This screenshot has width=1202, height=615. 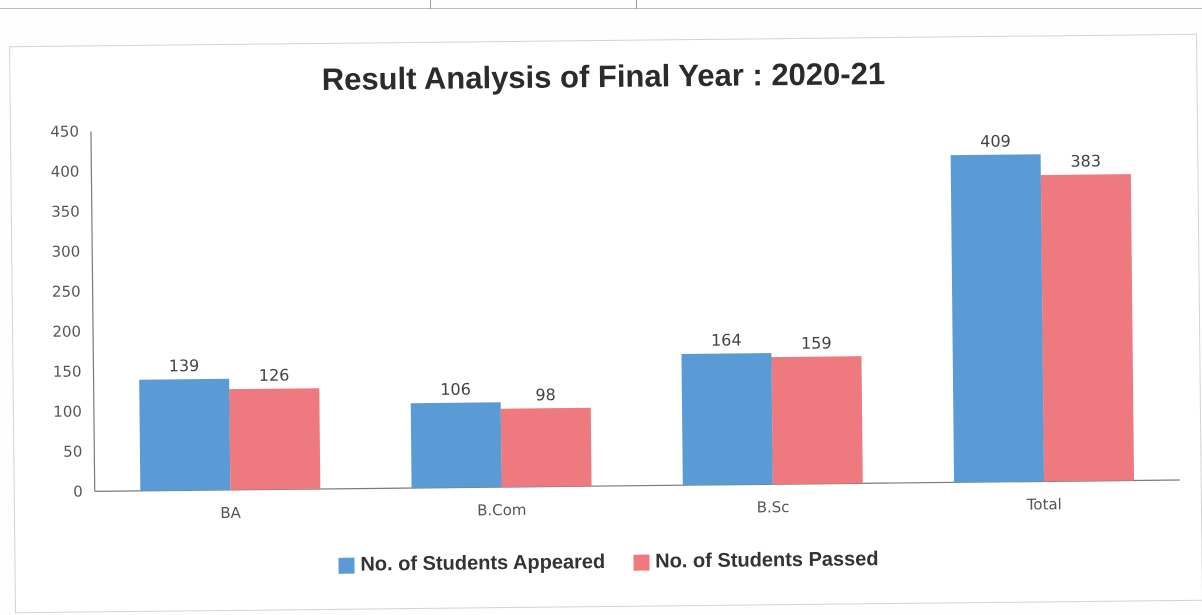 I want to click on data-label: 164, so click(x=726, y=339).